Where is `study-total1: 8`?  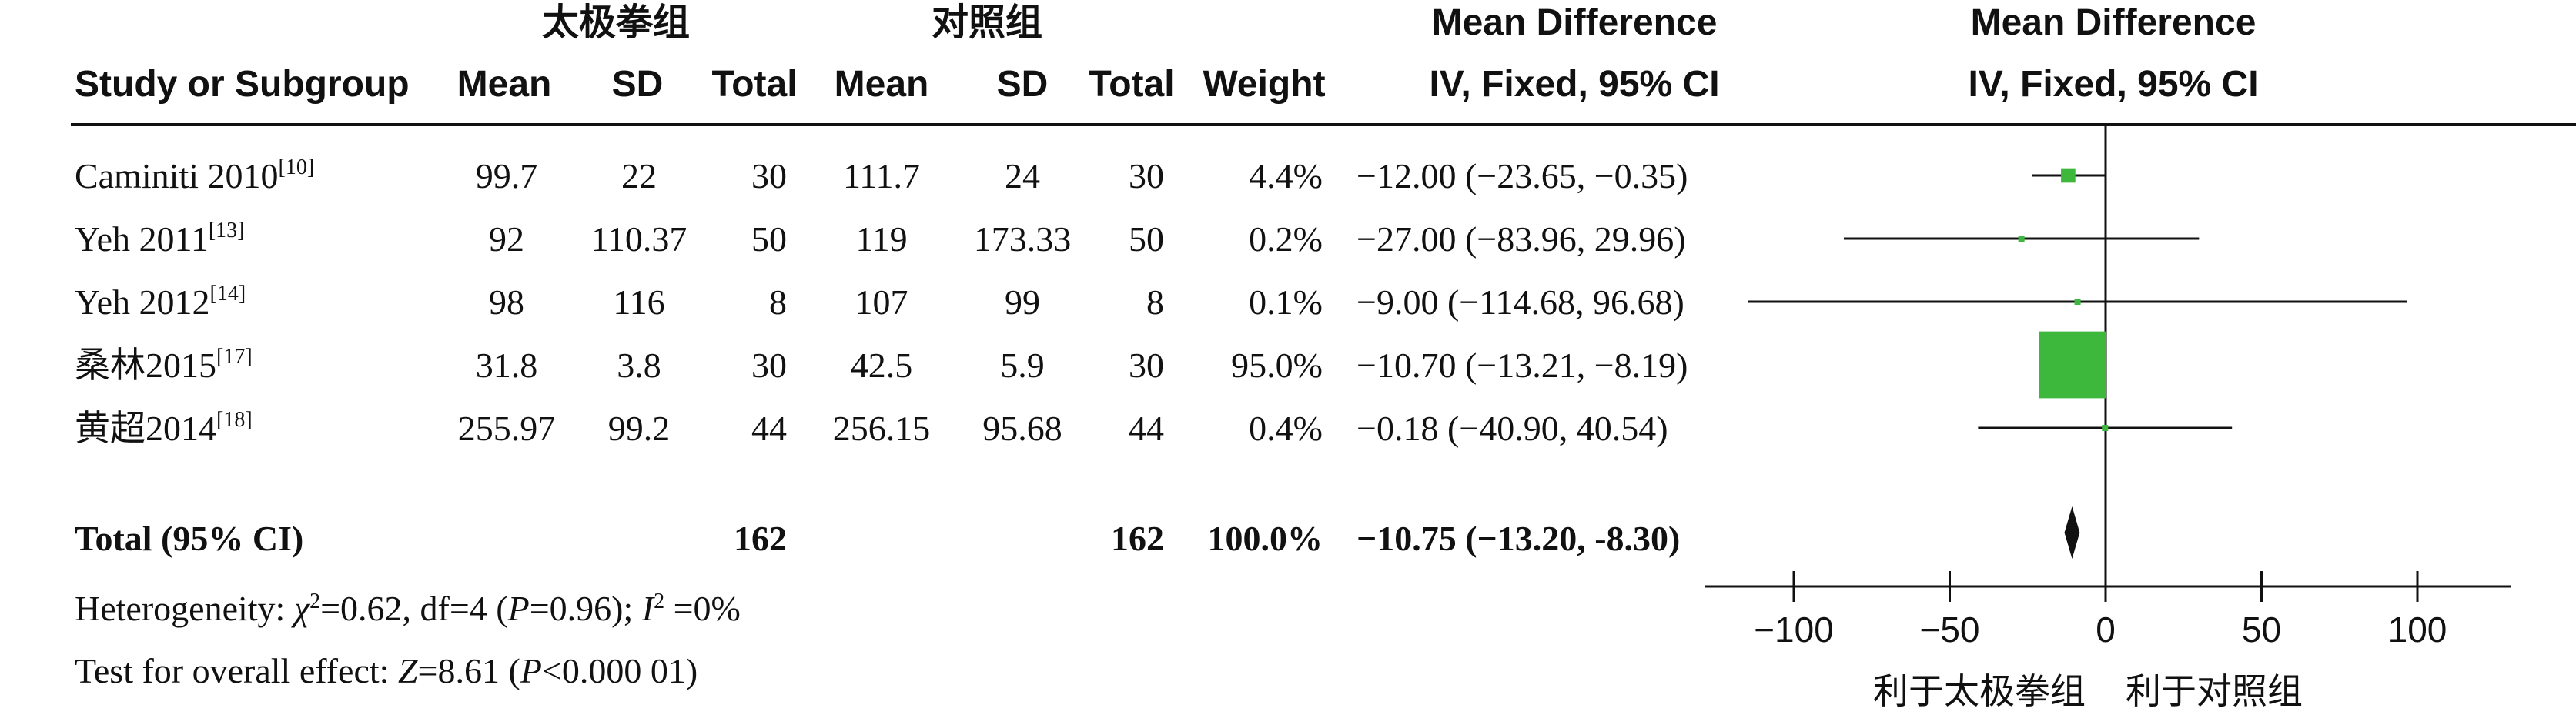 study-total1: 8 is located at coordinates (778, 302).